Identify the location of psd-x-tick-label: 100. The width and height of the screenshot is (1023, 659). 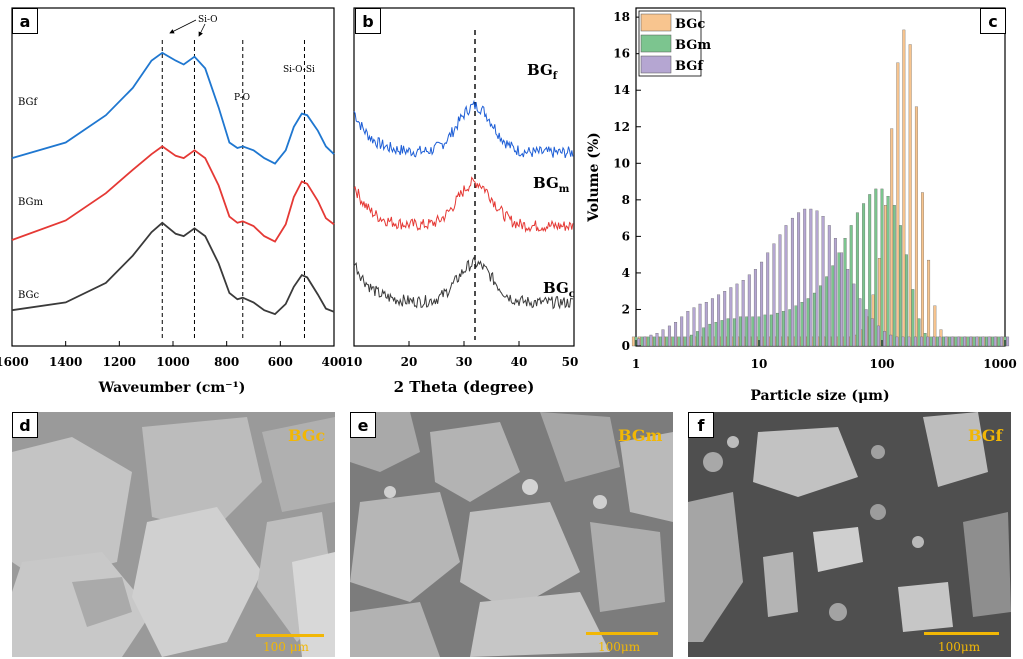
(881, 364).